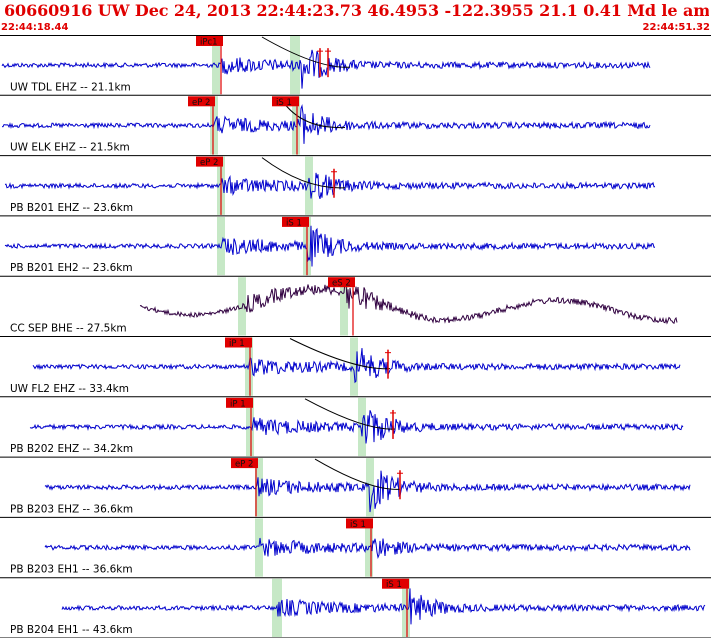 The image size is (711, 638). Describe the element at coordinates (71, 268) in the screenshot. I see `station-label: PB B201 EH2 -- 23.6km` at that location.